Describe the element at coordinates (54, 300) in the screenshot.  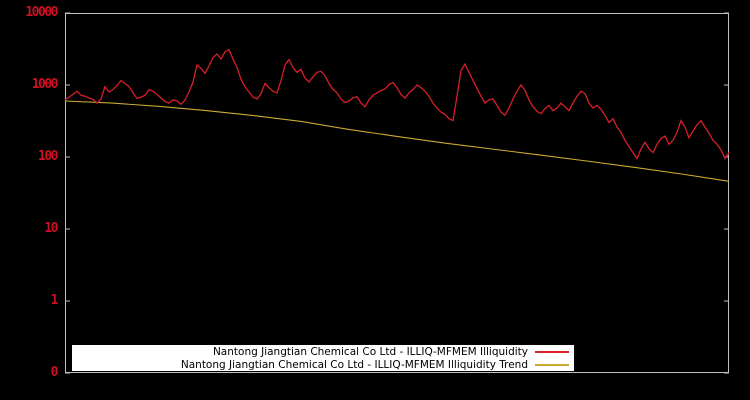
I see `y-tick-label-1: 1` at that location.